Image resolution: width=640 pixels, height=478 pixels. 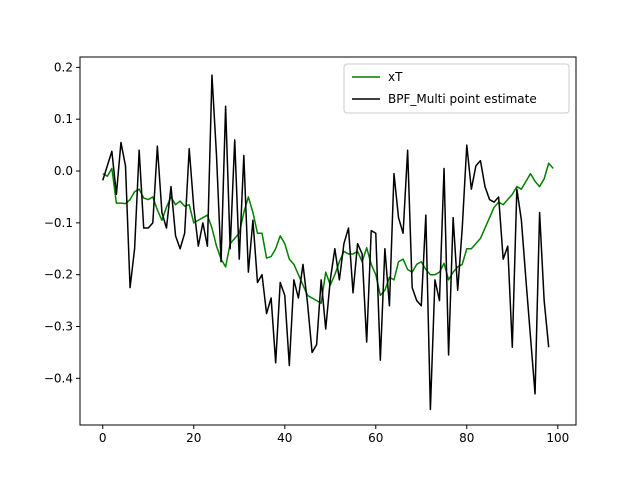 I want to click on x-tick-label: 80, so click(x=466, y=438).